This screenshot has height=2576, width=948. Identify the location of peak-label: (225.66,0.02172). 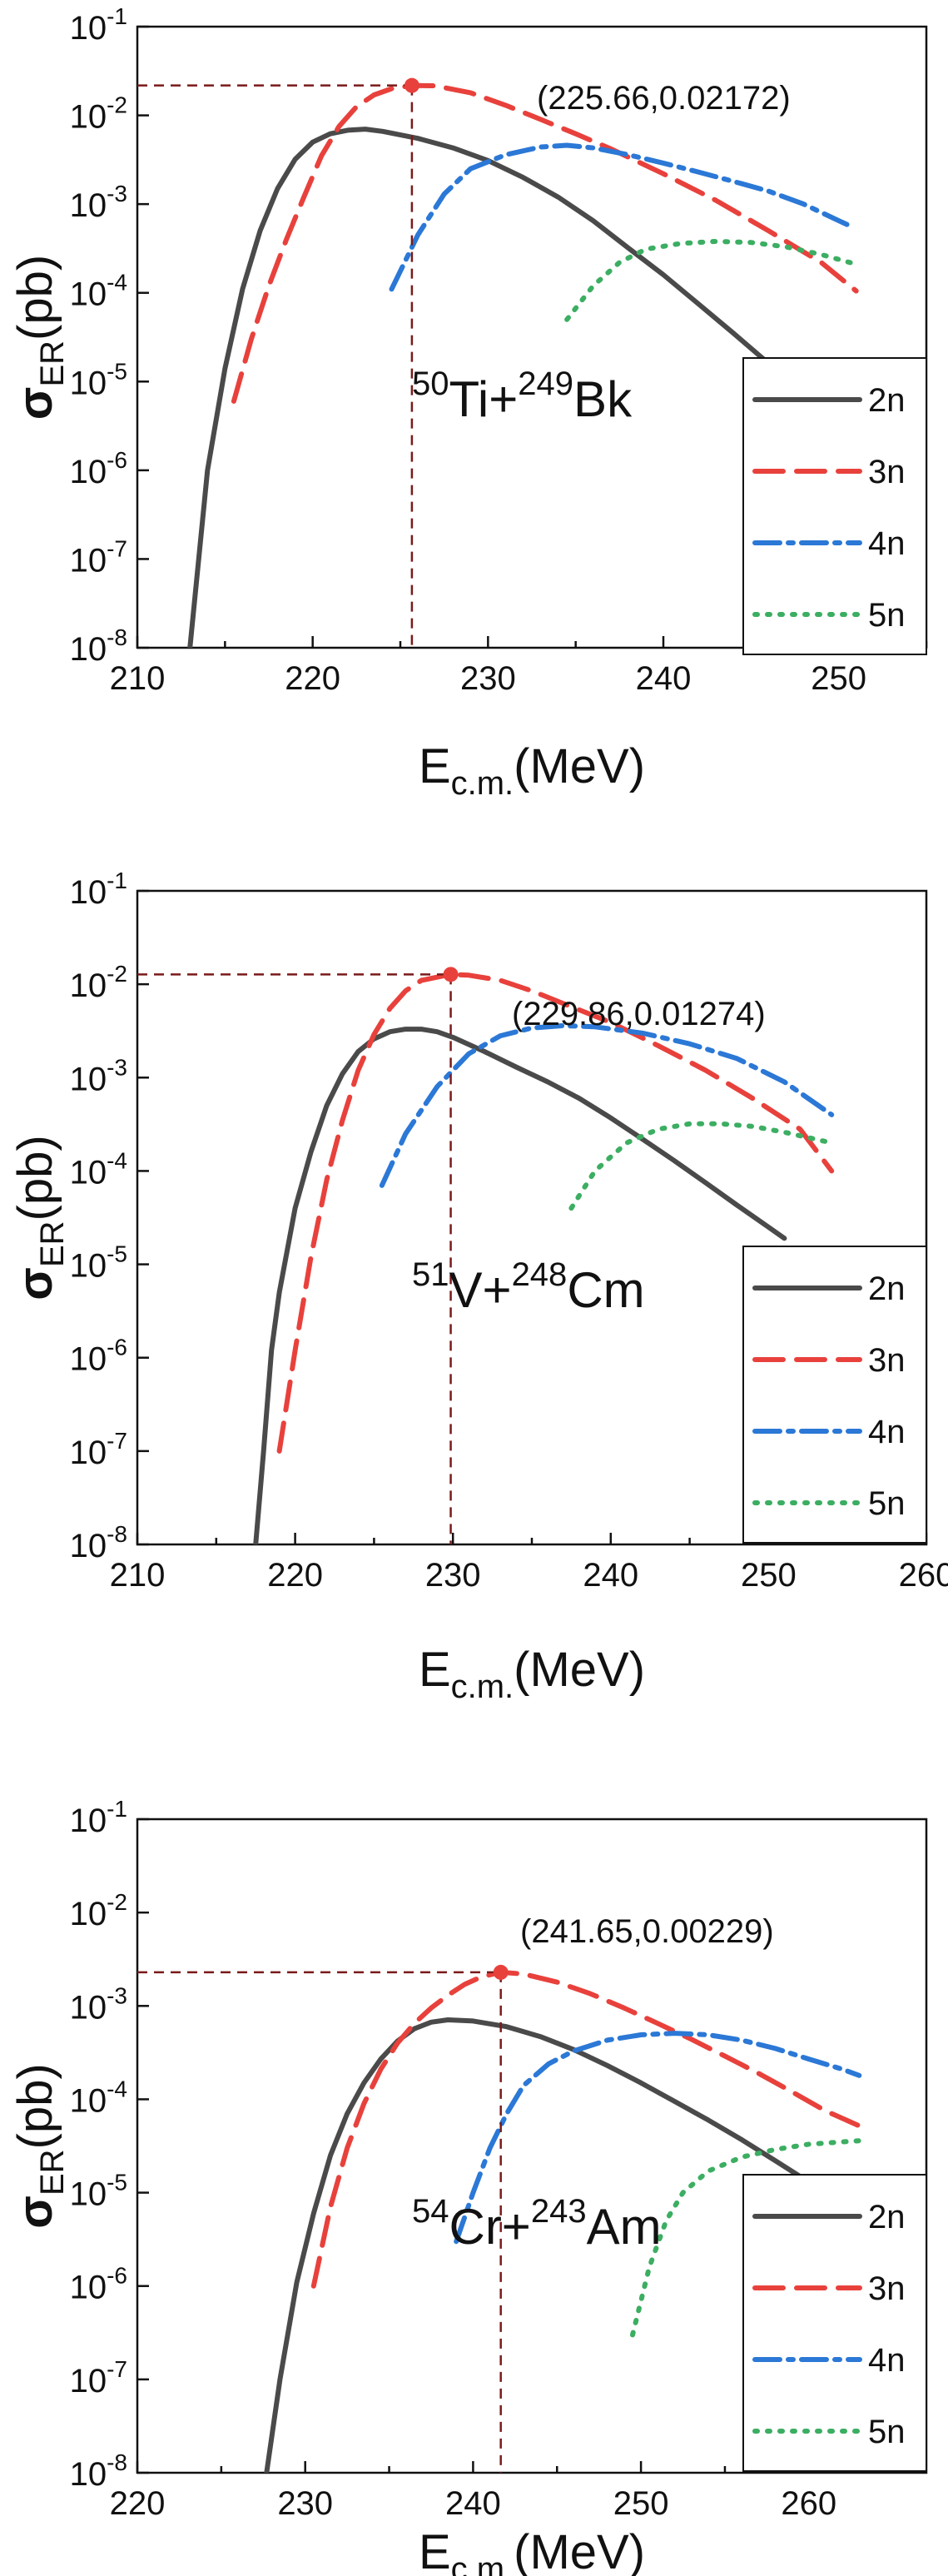
(664, 98).